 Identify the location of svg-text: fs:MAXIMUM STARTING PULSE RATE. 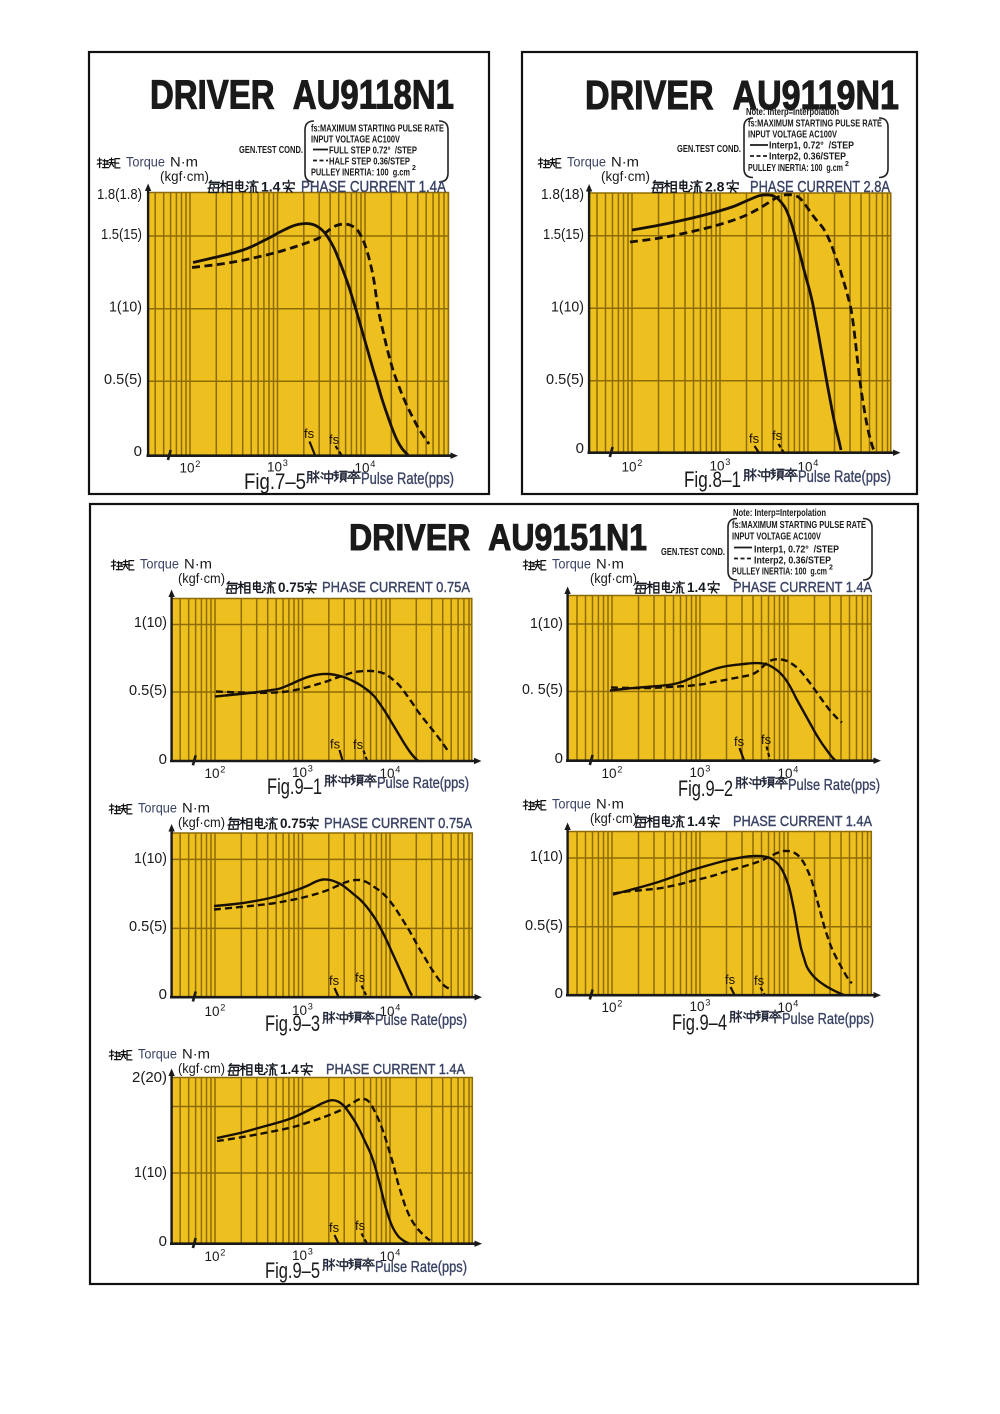
(799, 525).